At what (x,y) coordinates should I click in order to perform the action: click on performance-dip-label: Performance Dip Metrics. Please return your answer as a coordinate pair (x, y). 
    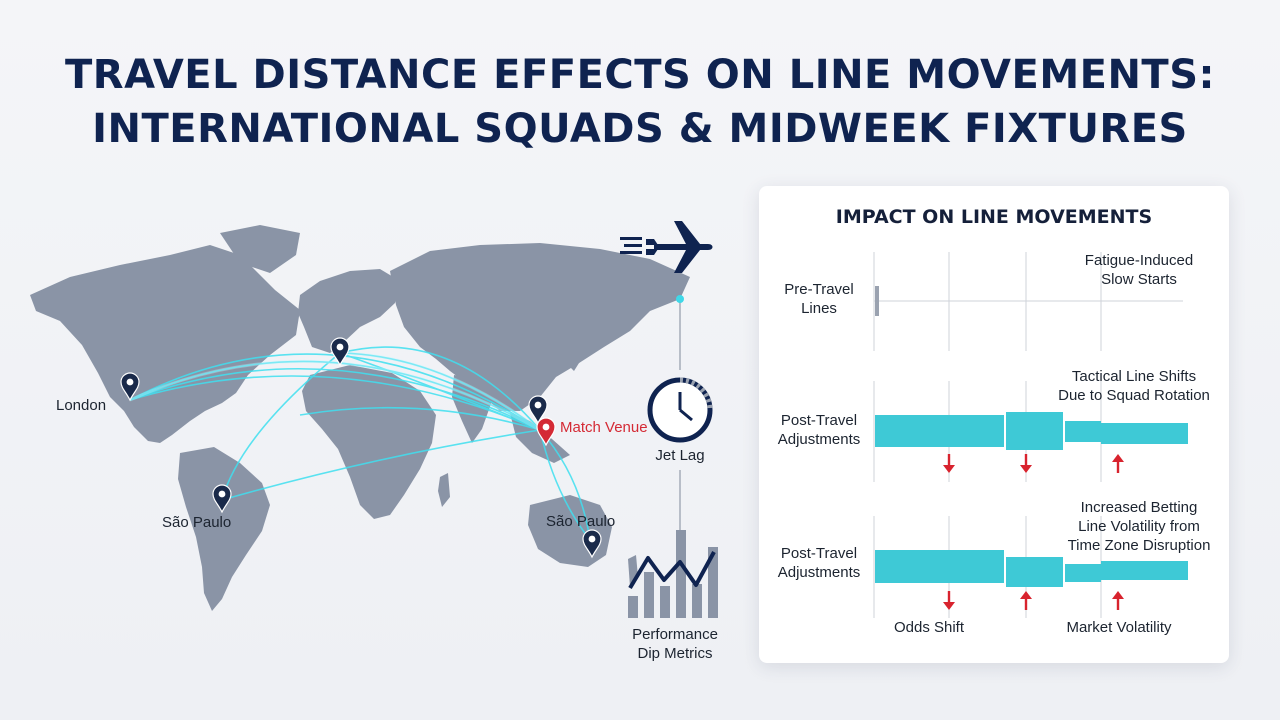
    Looking at the image, I should click on (675, 644).